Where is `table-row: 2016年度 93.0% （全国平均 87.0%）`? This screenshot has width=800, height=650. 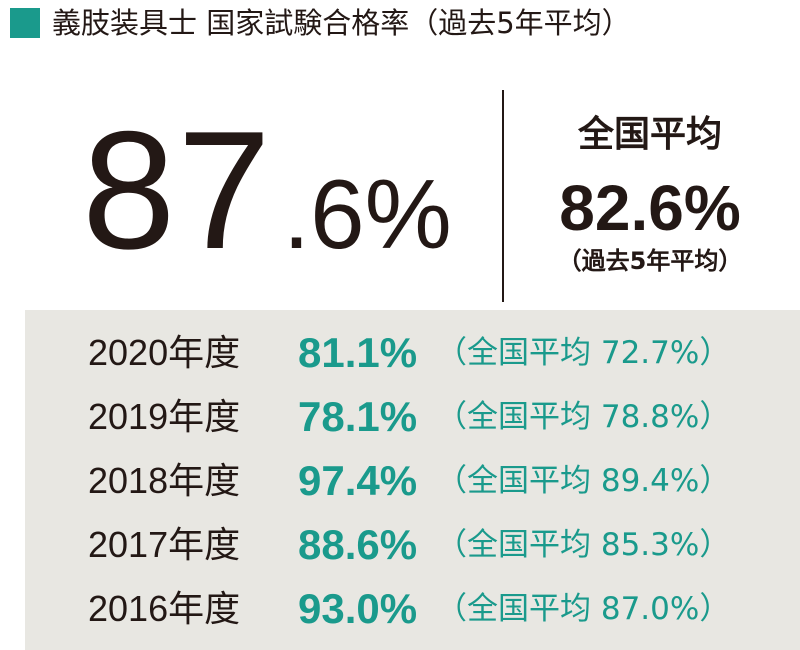
table-row: 2016年度 93.0% （全国平均 87.0%） is located at coordinates (400, 609).